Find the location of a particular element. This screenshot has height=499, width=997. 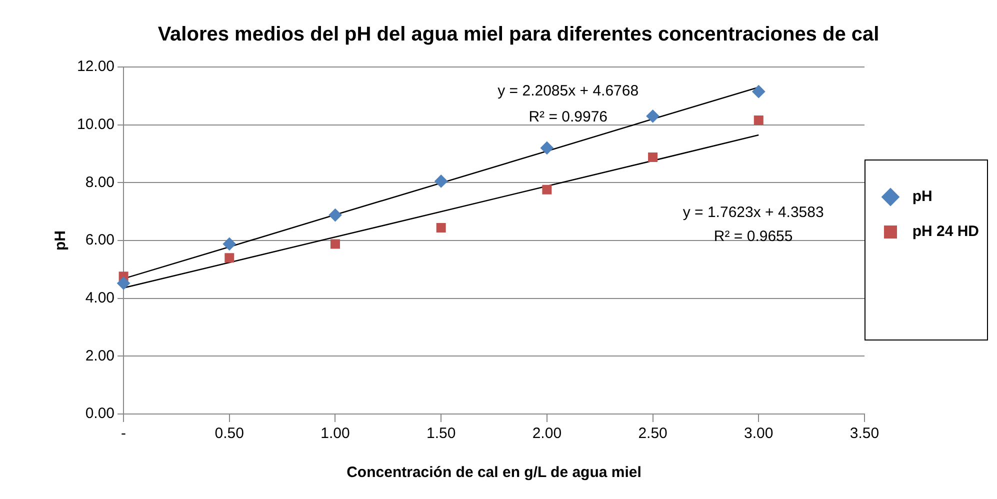

annotation: y = 2.2085x + 4.6768 is located at coordinates (568, 91).